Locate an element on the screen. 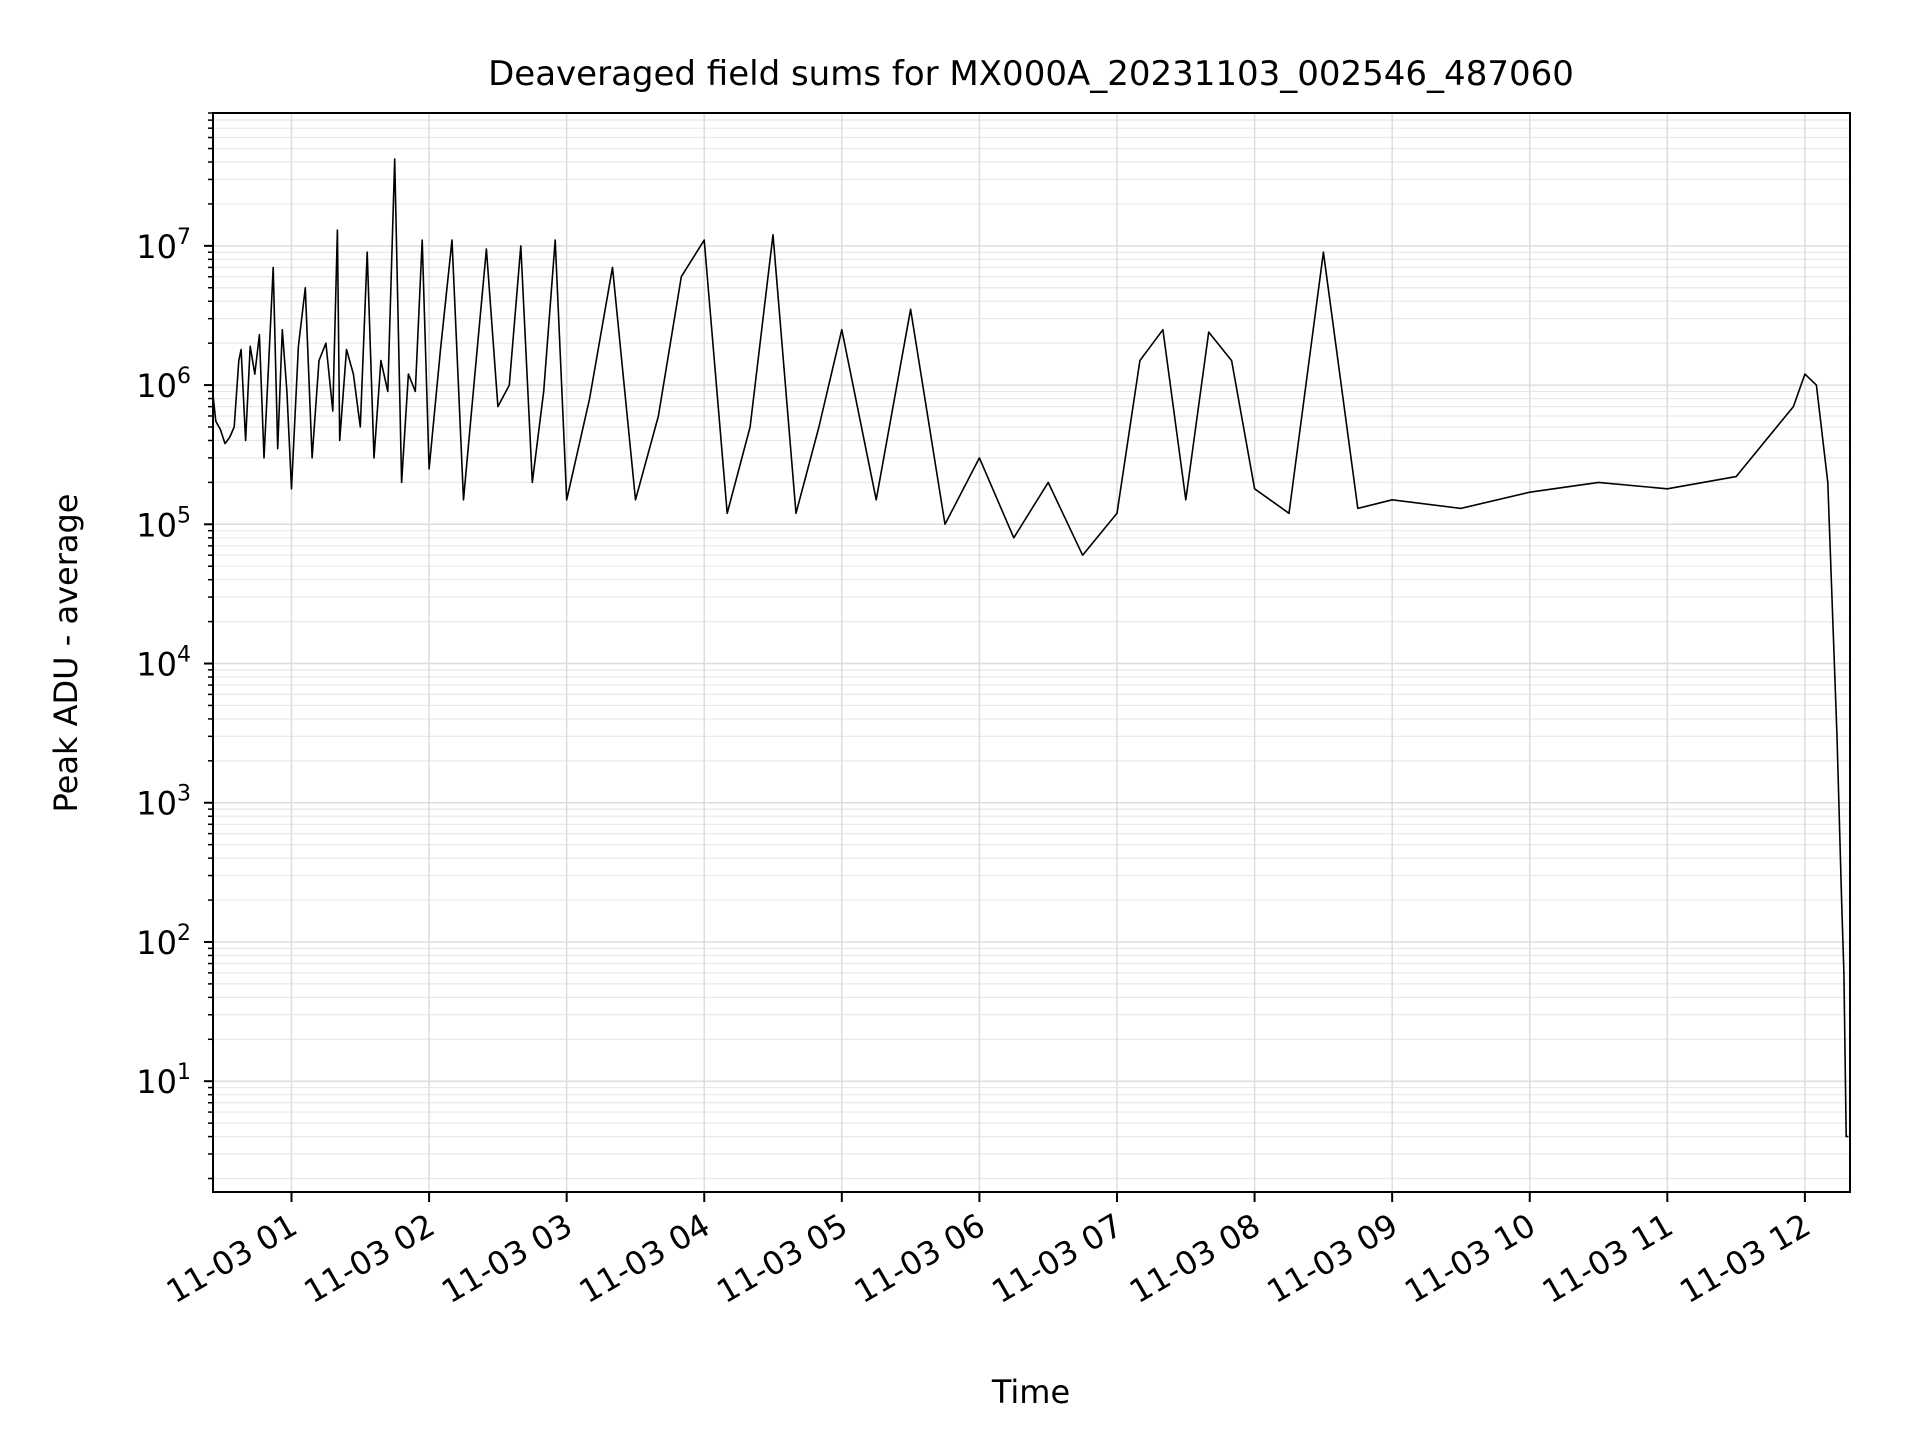  y-tick-label: 10¹ is located at coordinates (163, 1080).